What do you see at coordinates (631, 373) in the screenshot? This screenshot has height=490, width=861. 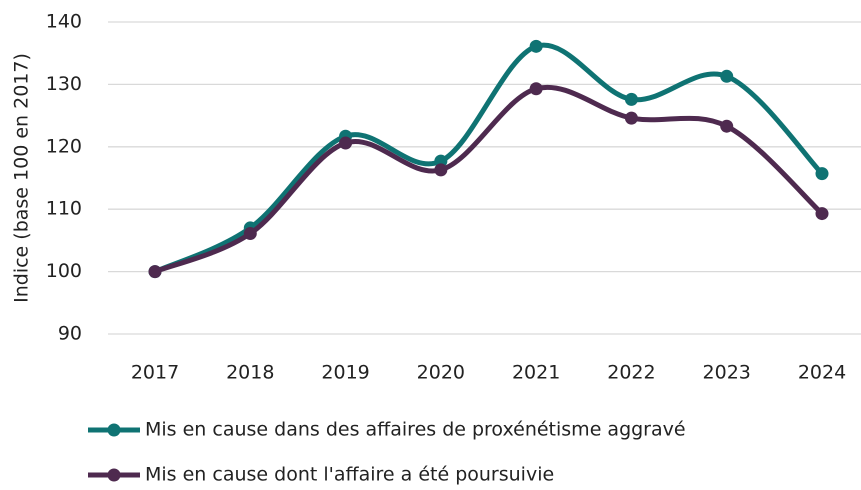 I see `x-tick-label: 2022` at bounding box center [631, 373].